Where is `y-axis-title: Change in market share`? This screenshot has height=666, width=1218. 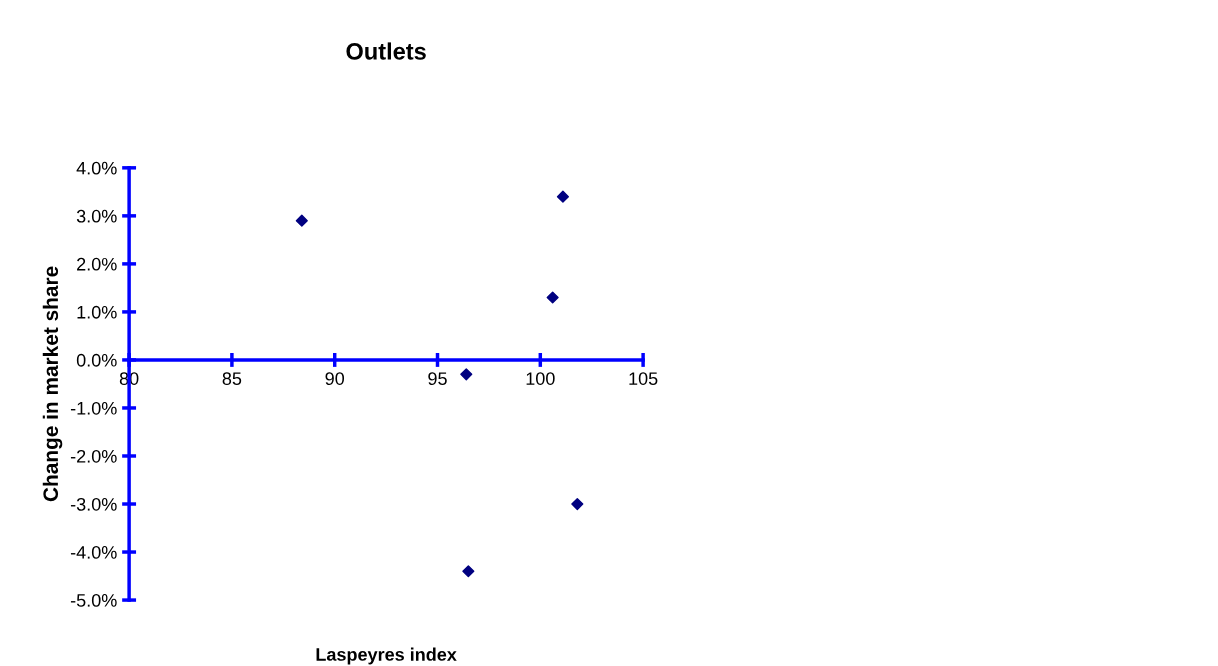 y-axis-title: Change in market share is located at coordinates (52, 384).